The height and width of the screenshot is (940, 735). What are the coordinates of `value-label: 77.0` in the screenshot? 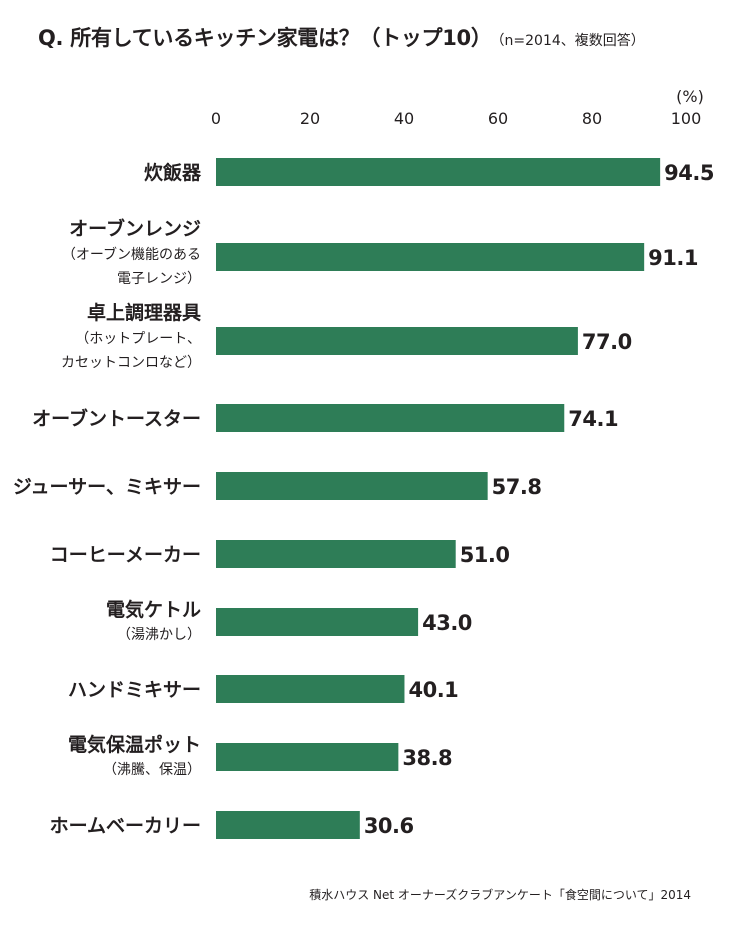 It's located at (607, 342).